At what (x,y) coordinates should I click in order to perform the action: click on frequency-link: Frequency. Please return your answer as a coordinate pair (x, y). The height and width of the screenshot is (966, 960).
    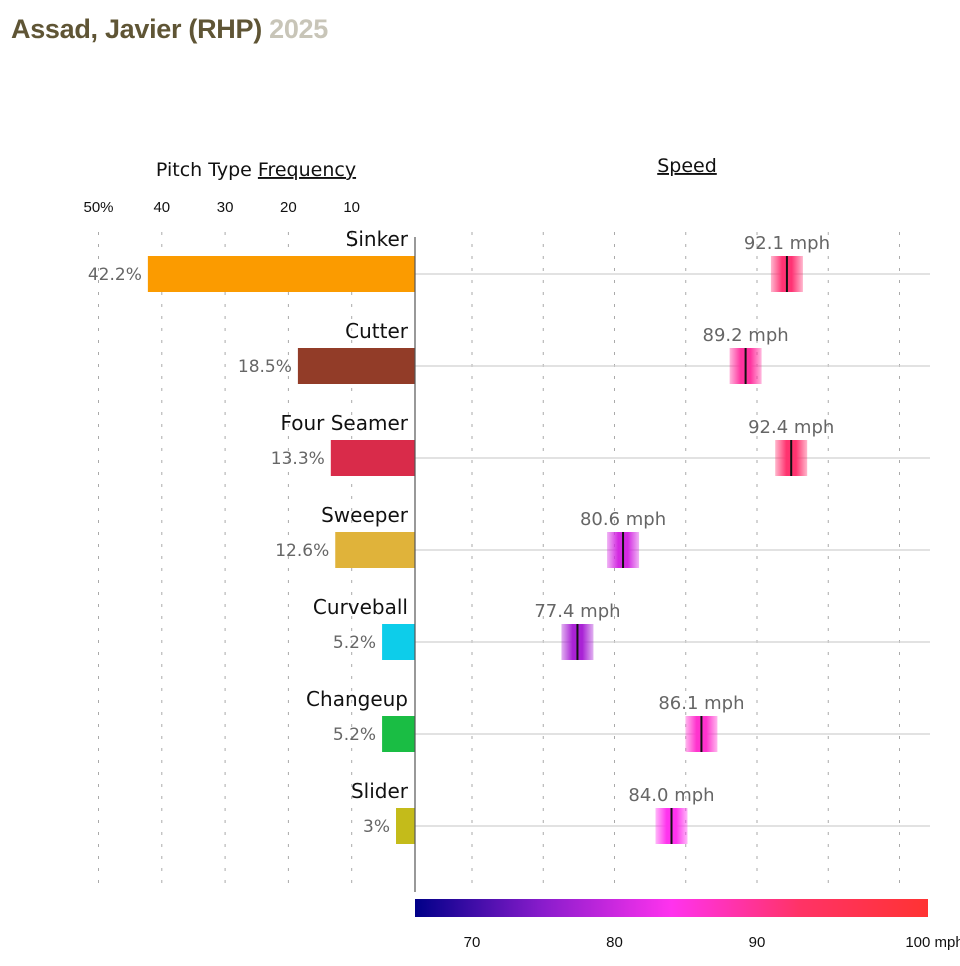
    Looking at the image, I should click on (307, 170).